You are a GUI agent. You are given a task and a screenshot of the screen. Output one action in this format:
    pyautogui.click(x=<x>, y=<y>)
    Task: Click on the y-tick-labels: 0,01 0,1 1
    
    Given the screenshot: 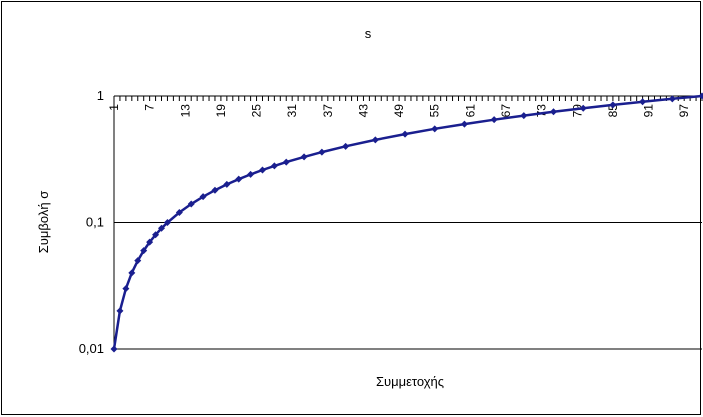 What is the action you would take?
    pyautogui.click(x=91, y=222)
    